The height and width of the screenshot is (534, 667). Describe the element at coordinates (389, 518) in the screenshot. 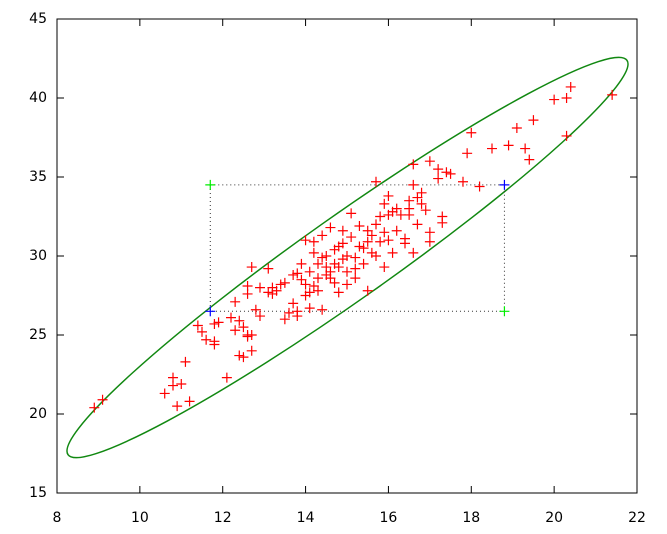

I see `x-tick-label: 16` at that location.